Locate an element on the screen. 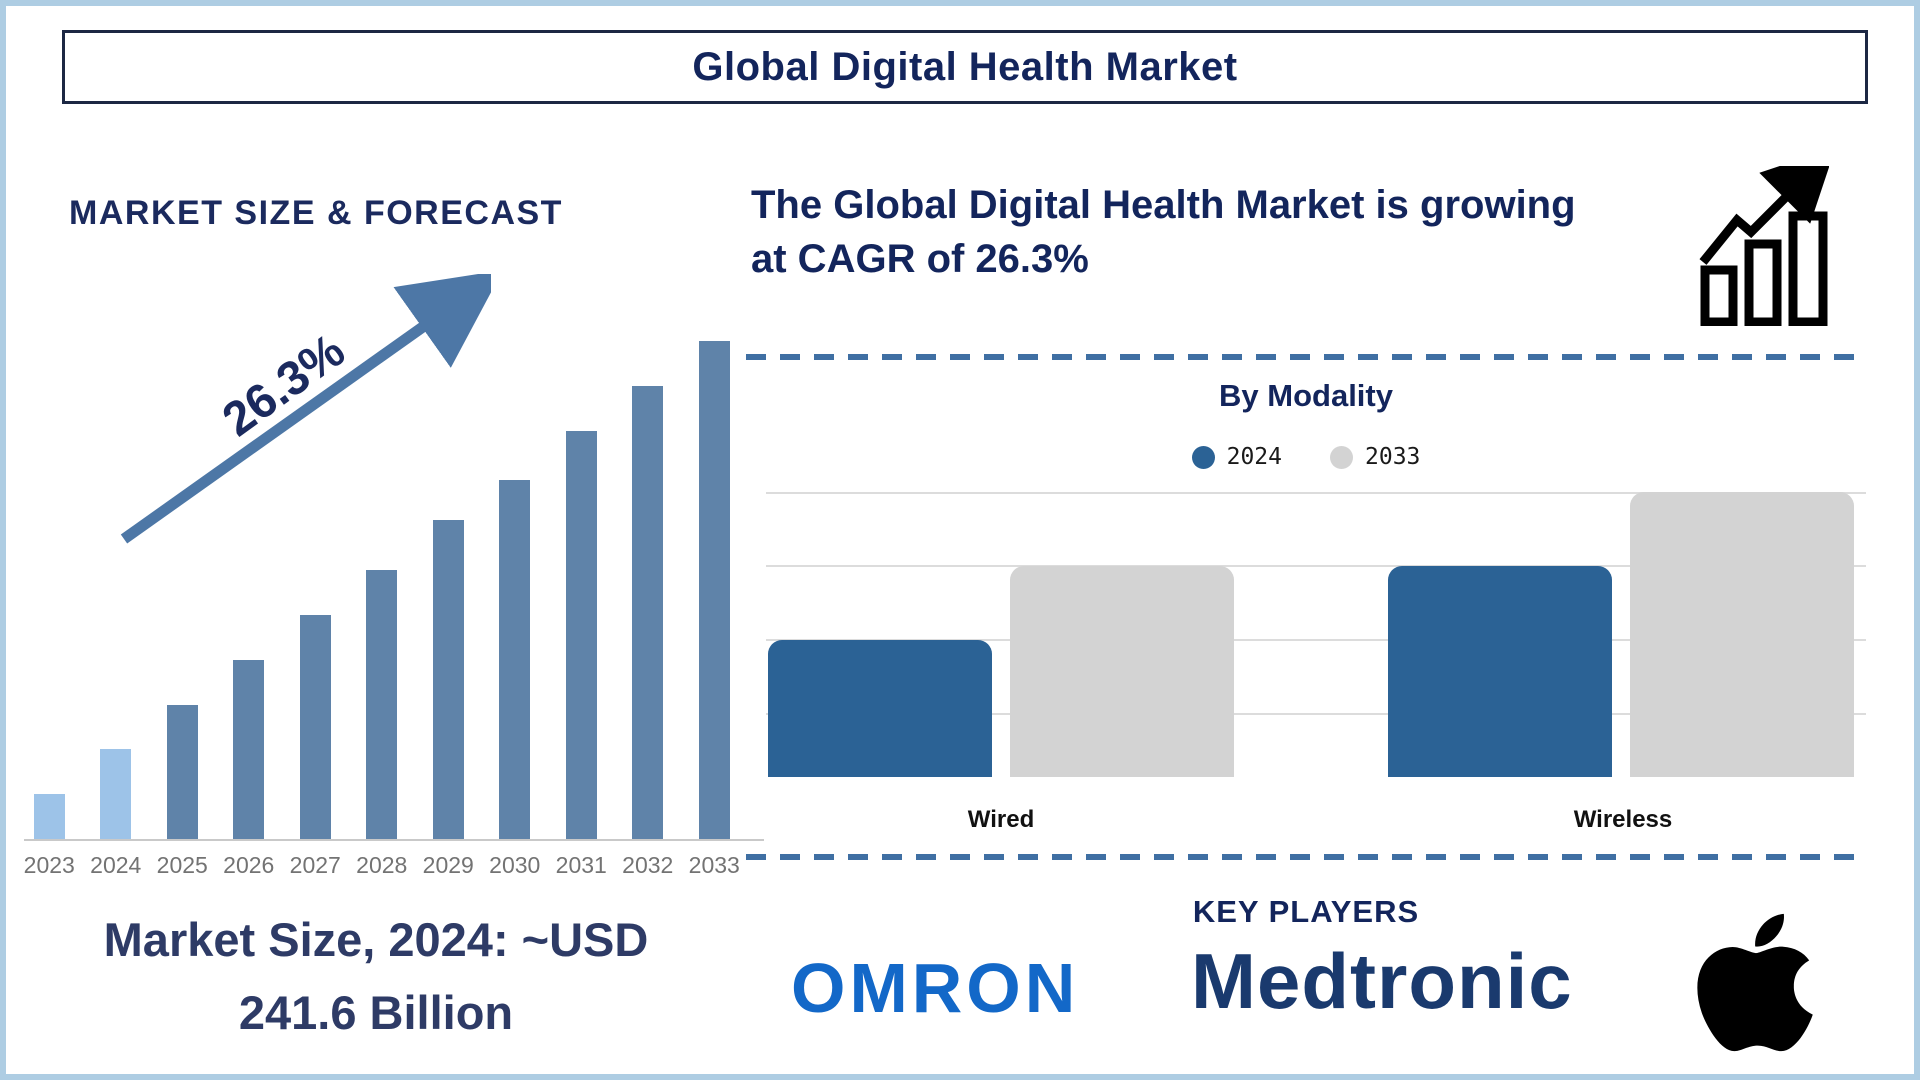 The image size is (1920, 1080). year-label-2025: 2025 is located at coordinates (182, 865).